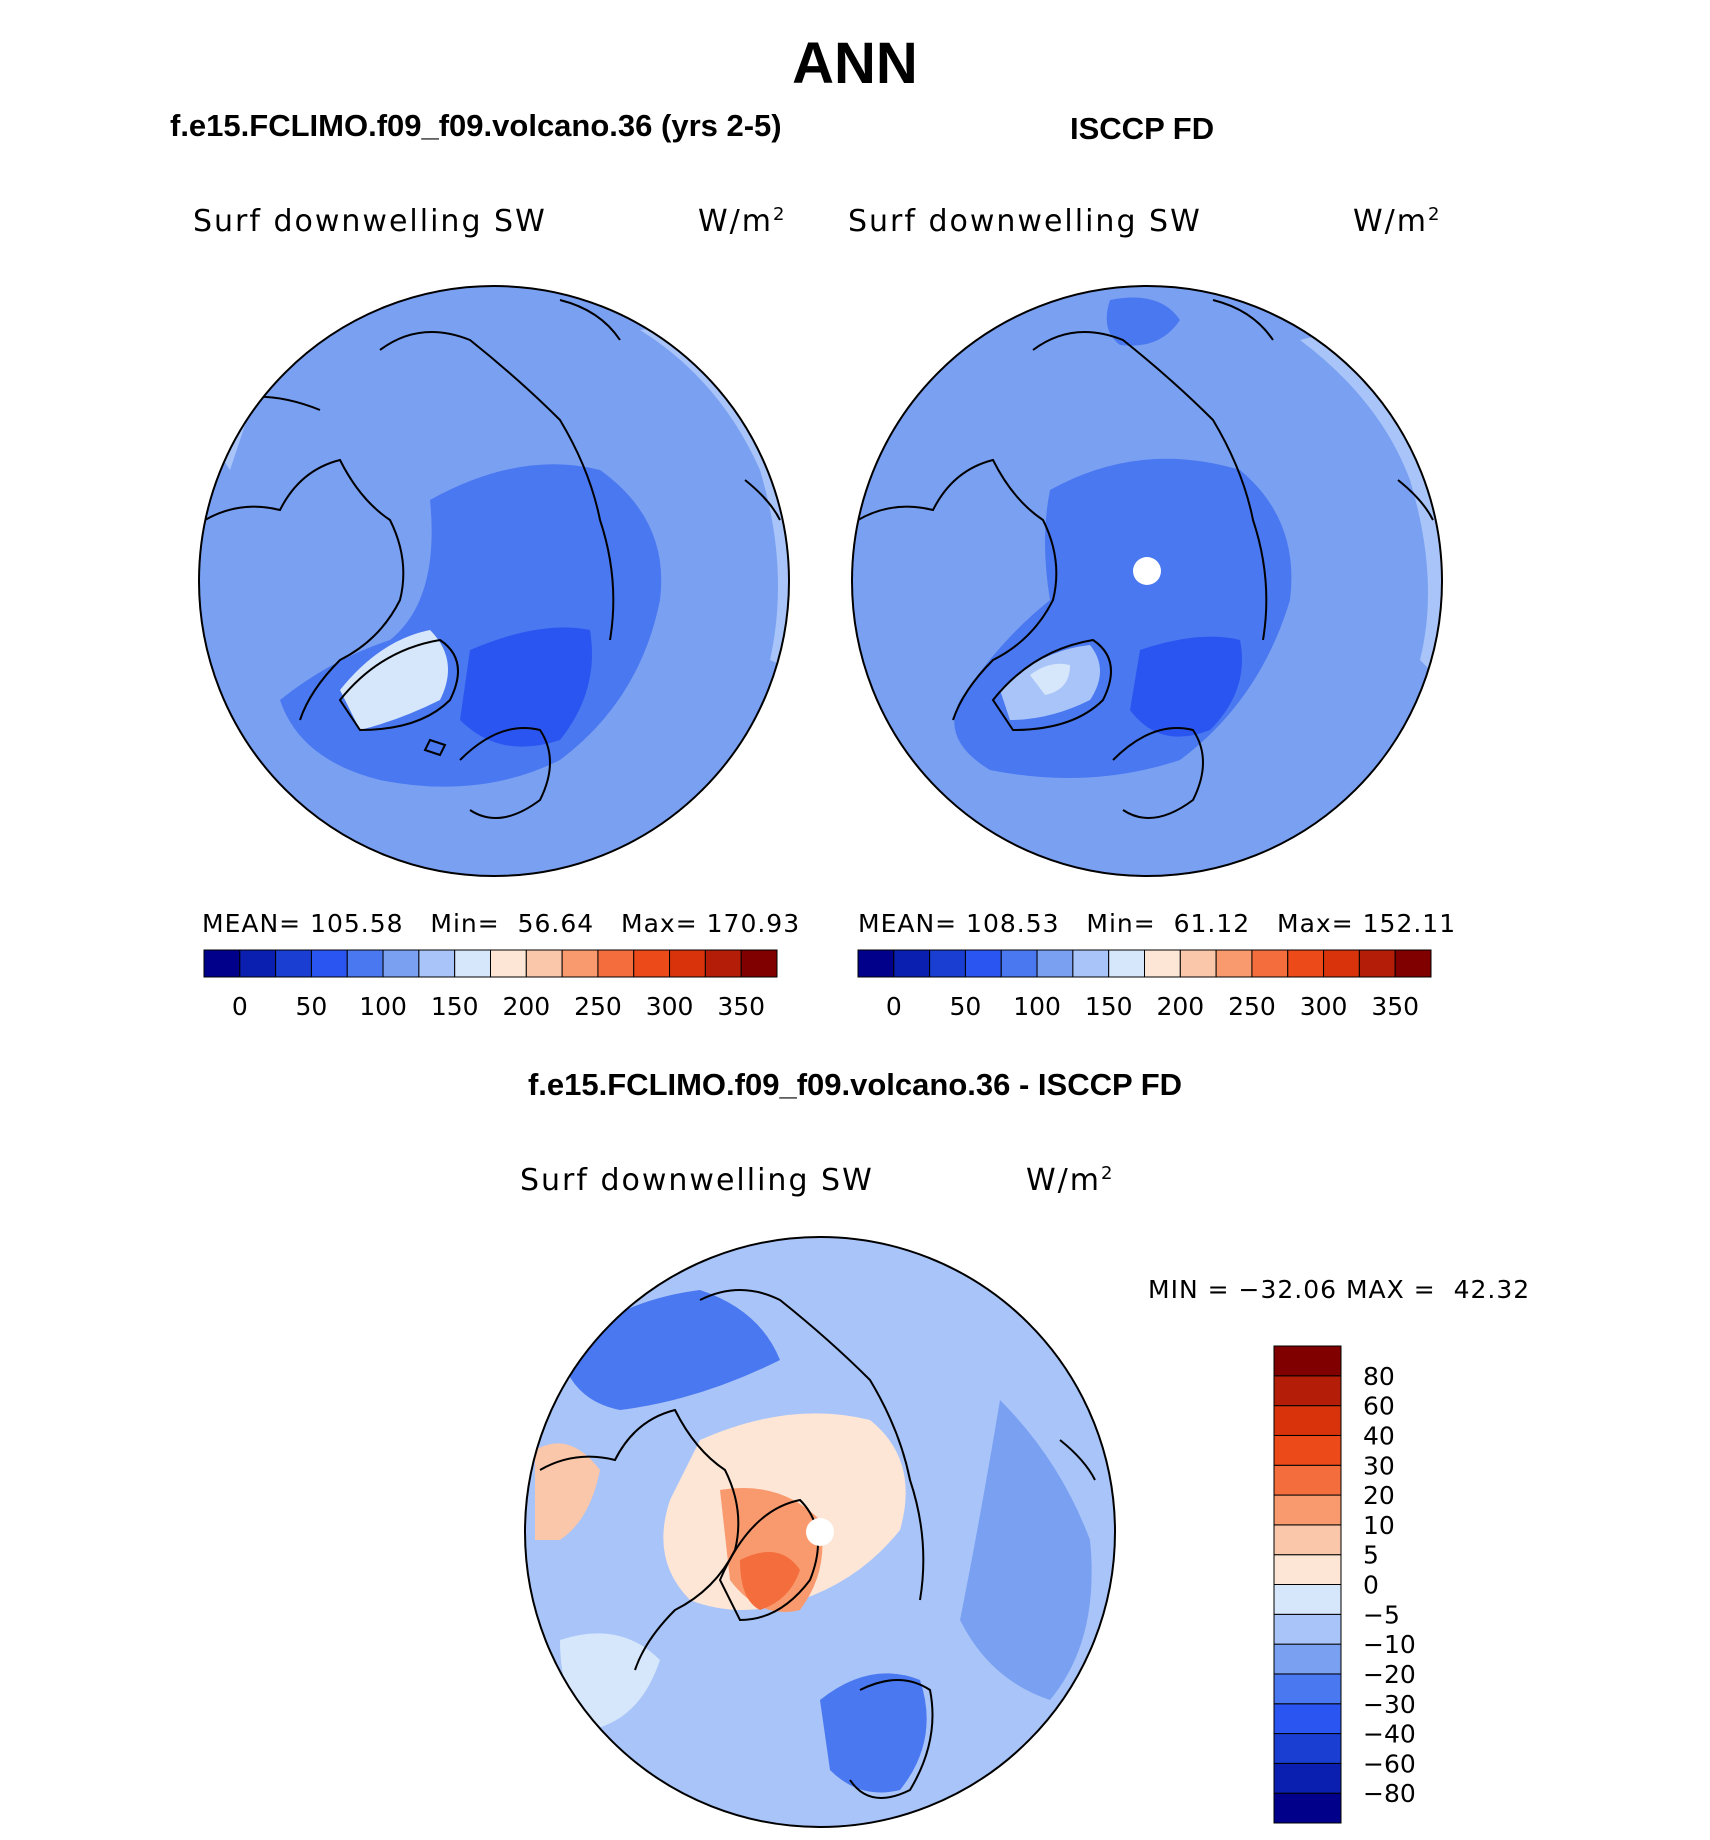 The width and height of the screenshot is (1710, 1840). I want to click on obs-colorbar: 0 50 100 150 200 250 300 350, so click(1144, 985).